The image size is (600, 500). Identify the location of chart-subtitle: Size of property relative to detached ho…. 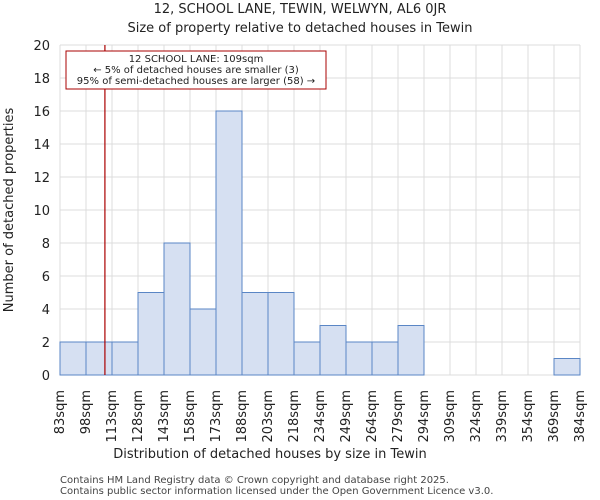
(299, 28).